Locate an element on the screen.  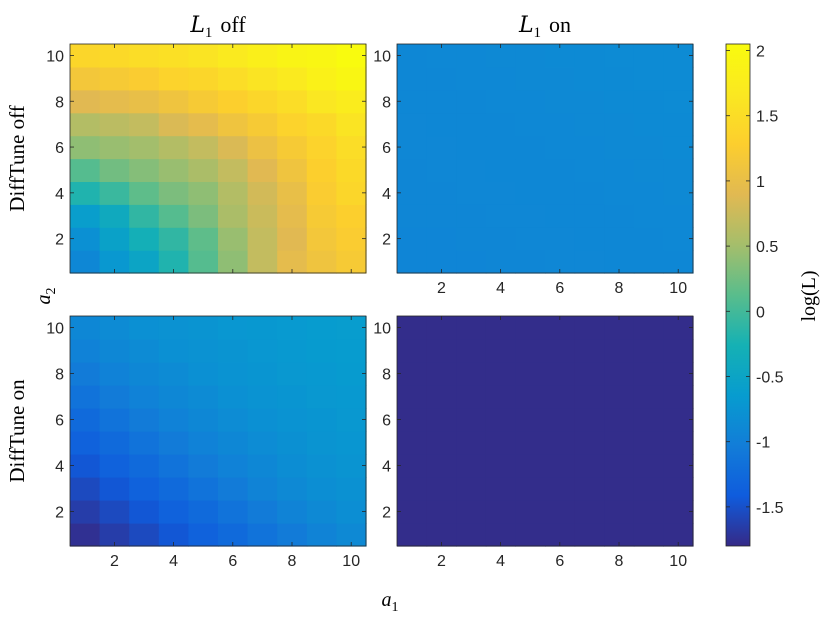
x-tick-label: 2 is located at coordinates (114, 561).